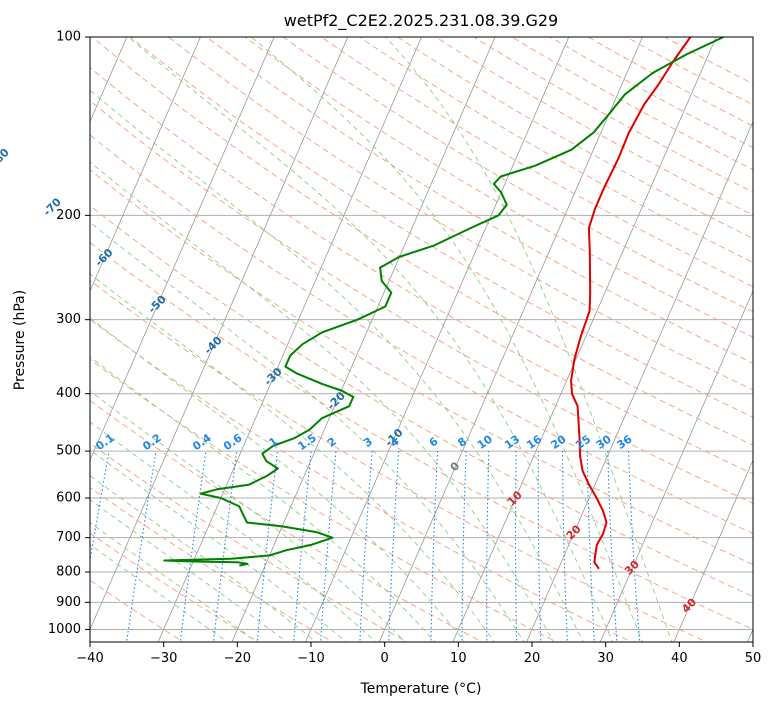 The height and width of the screenshot is (708, 775). I want to click on x-tick-label: 50, so click(753, 658).